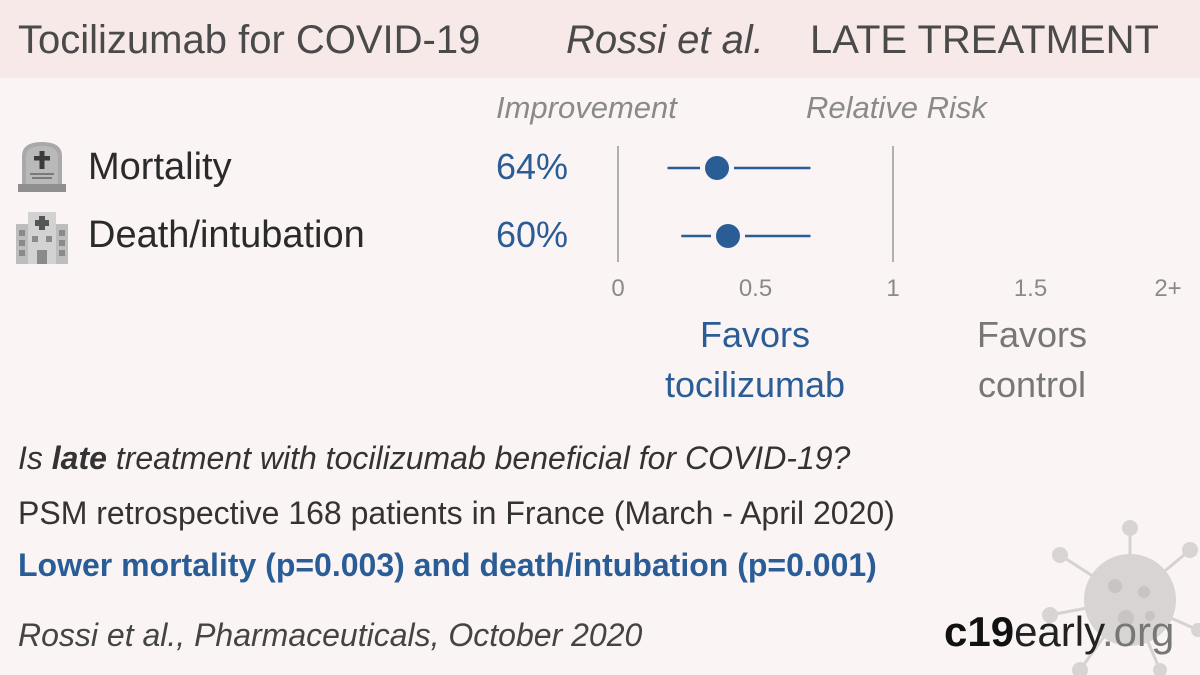 The image size is (1200, 675). Describe the element at coordinates (249, 40) in the screenshot. I see `page-title: Tocilizumab for COVID-19` at that location.